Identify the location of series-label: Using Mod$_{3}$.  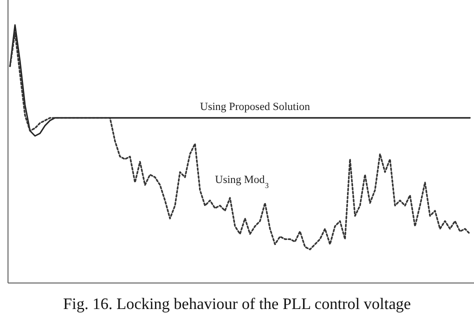
(242, 182).